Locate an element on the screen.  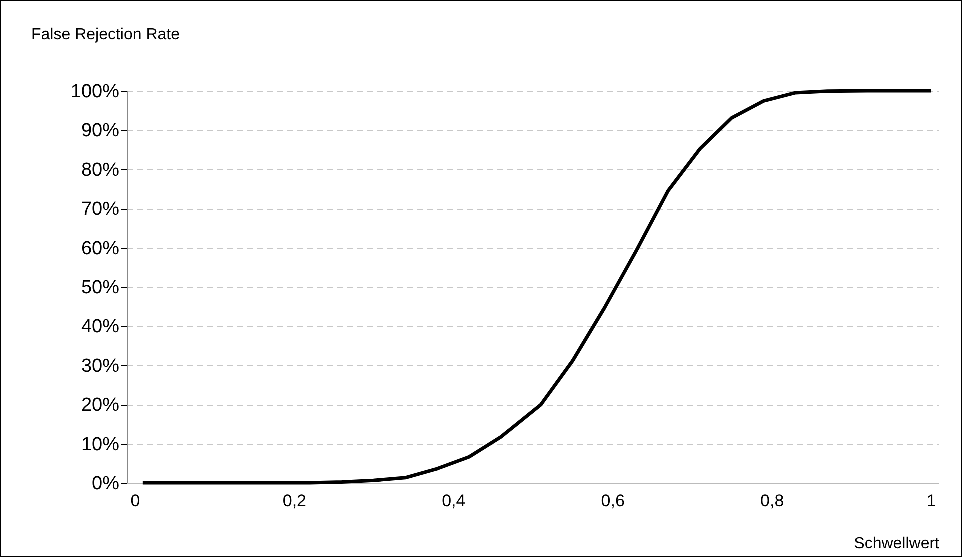
y-tick-label: 20% is located at coordinates (100, 405).